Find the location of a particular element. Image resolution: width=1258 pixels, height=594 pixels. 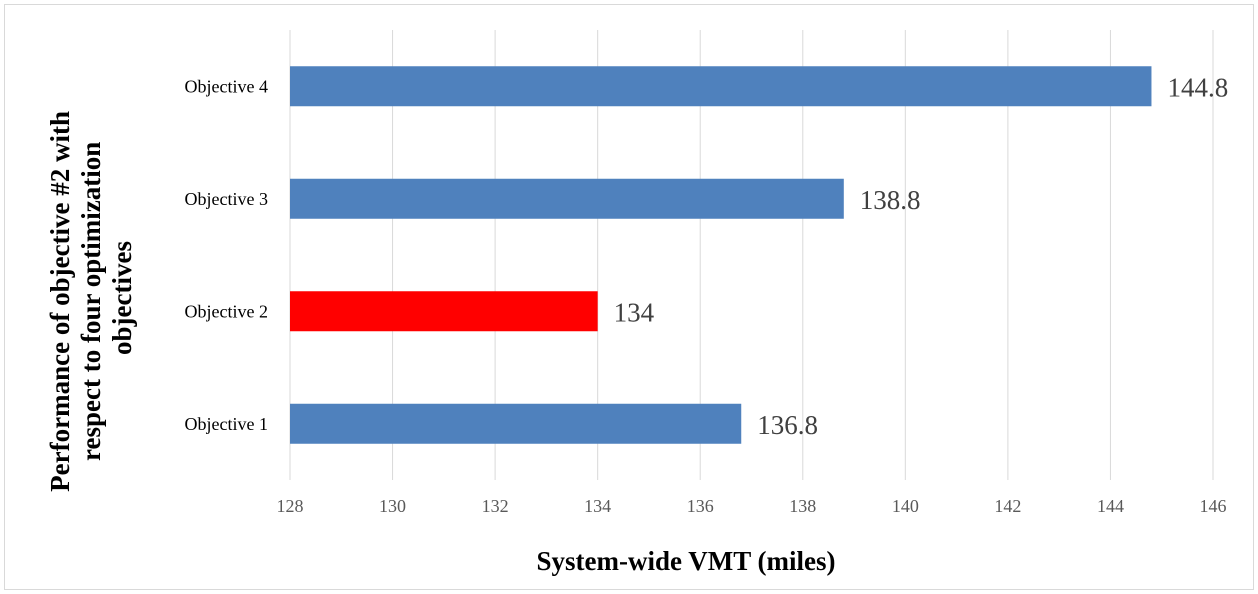

y-axis-title-line-2: respect to four optimization is located at coordinates (91, 301).